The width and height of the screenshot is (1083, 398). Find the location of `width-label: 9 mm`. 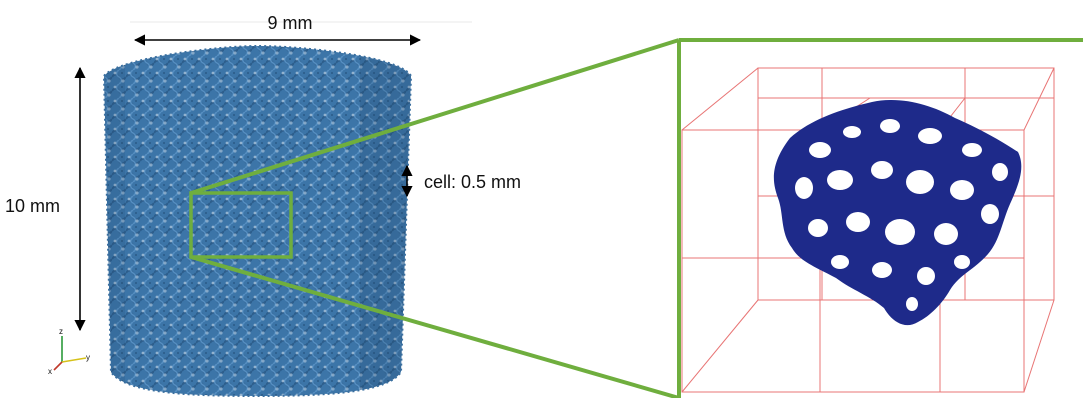

width-label: 9 mm is located at coordinates (290, 23).